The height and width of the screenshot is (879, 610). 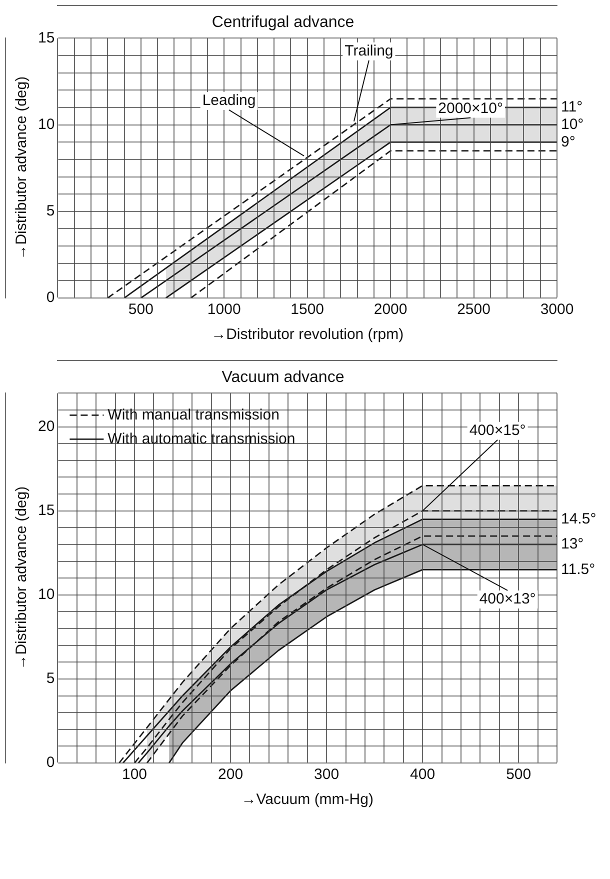 What do you see at coordinates (283, 23) in the screenshot?
I see `chart-title: Centrifugal advance` at bounding box center [283, 23].